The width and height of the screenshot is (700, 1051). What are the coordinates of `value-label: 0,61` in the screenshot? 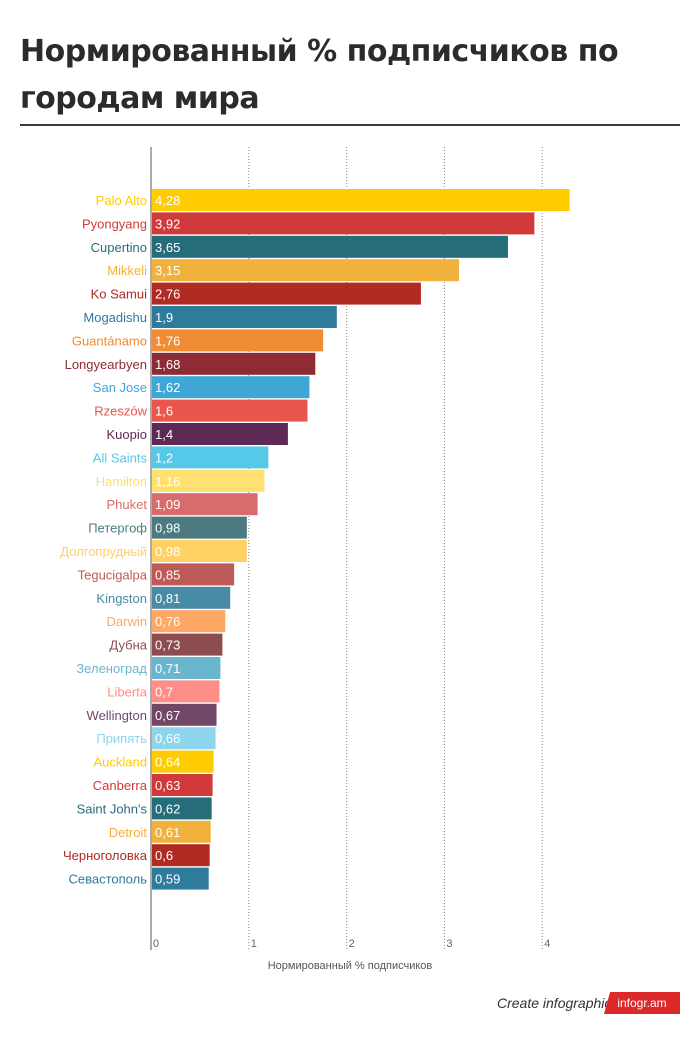 It's located at (167, 832).